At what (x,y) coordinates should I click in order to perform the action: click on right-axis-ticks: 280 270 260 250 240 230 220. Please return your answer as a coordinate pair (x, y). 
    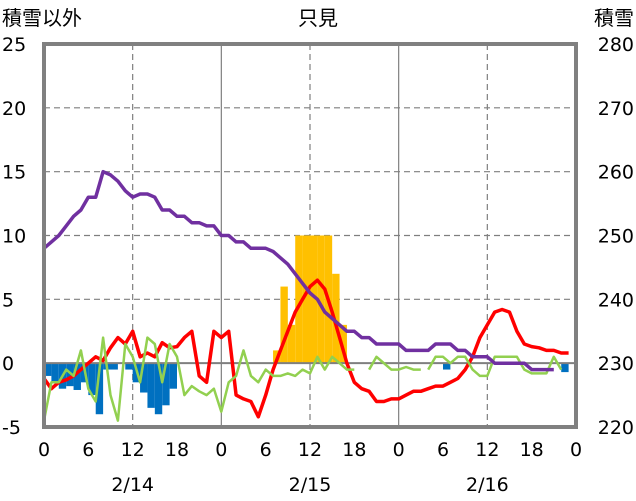
    Looking at the image, I should click on (616, 236).